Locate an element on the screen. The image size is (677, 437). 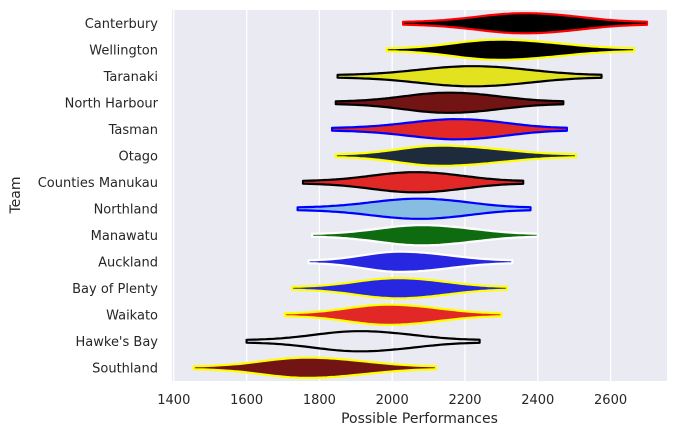
violin-wellington is located at coordinates (510, 49).